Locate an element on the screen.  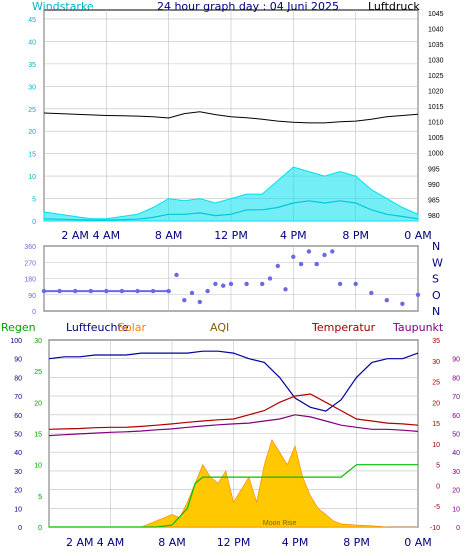
wind-tick-label: 5 is located at coordinates (34, 200).